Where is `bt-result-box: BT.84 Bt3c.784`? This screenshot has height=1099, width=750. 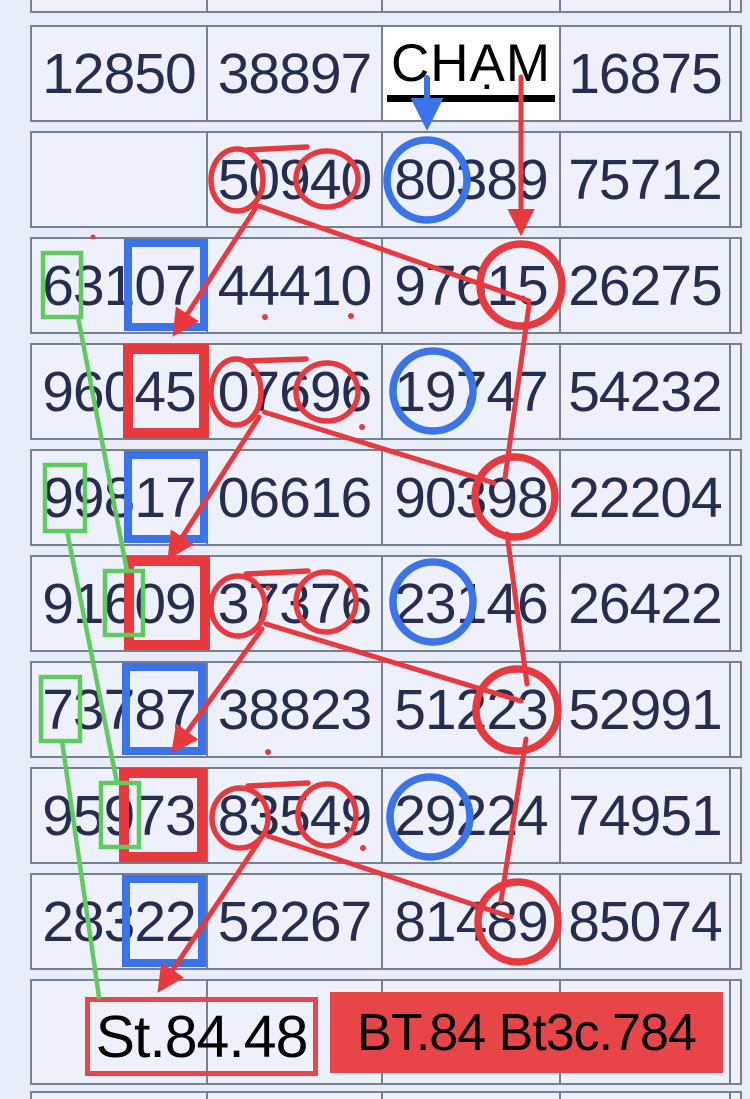
bt-result-box: BT.84 Bt3c.784 is located at coordinates (526, 1032).